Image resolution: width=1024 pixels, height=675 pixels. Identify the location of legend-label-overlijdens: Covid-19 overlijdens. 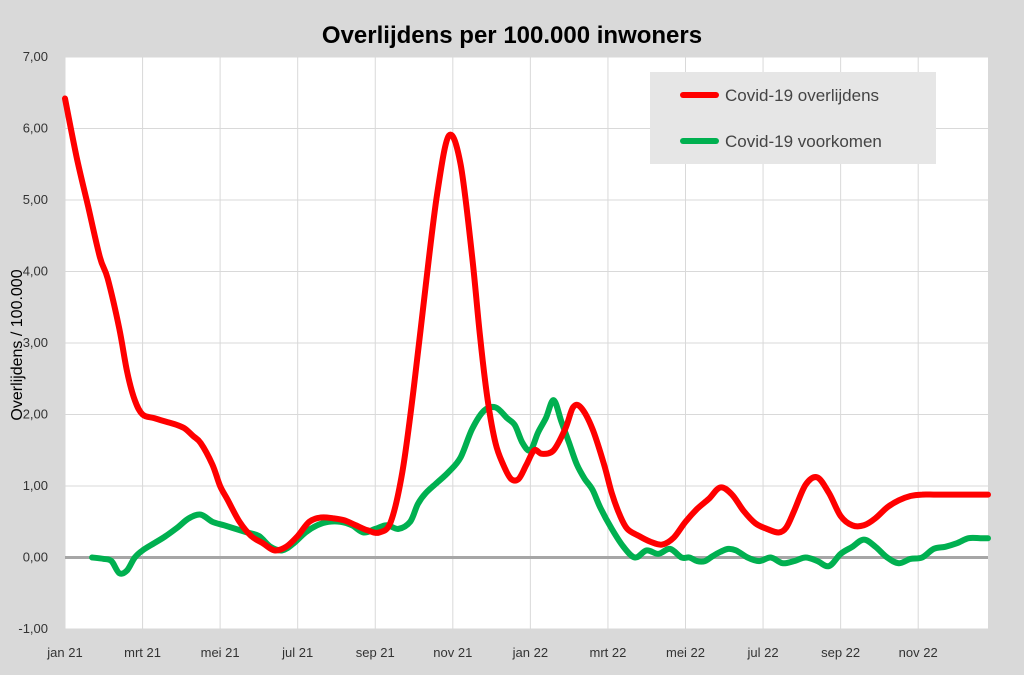
(802, 95).